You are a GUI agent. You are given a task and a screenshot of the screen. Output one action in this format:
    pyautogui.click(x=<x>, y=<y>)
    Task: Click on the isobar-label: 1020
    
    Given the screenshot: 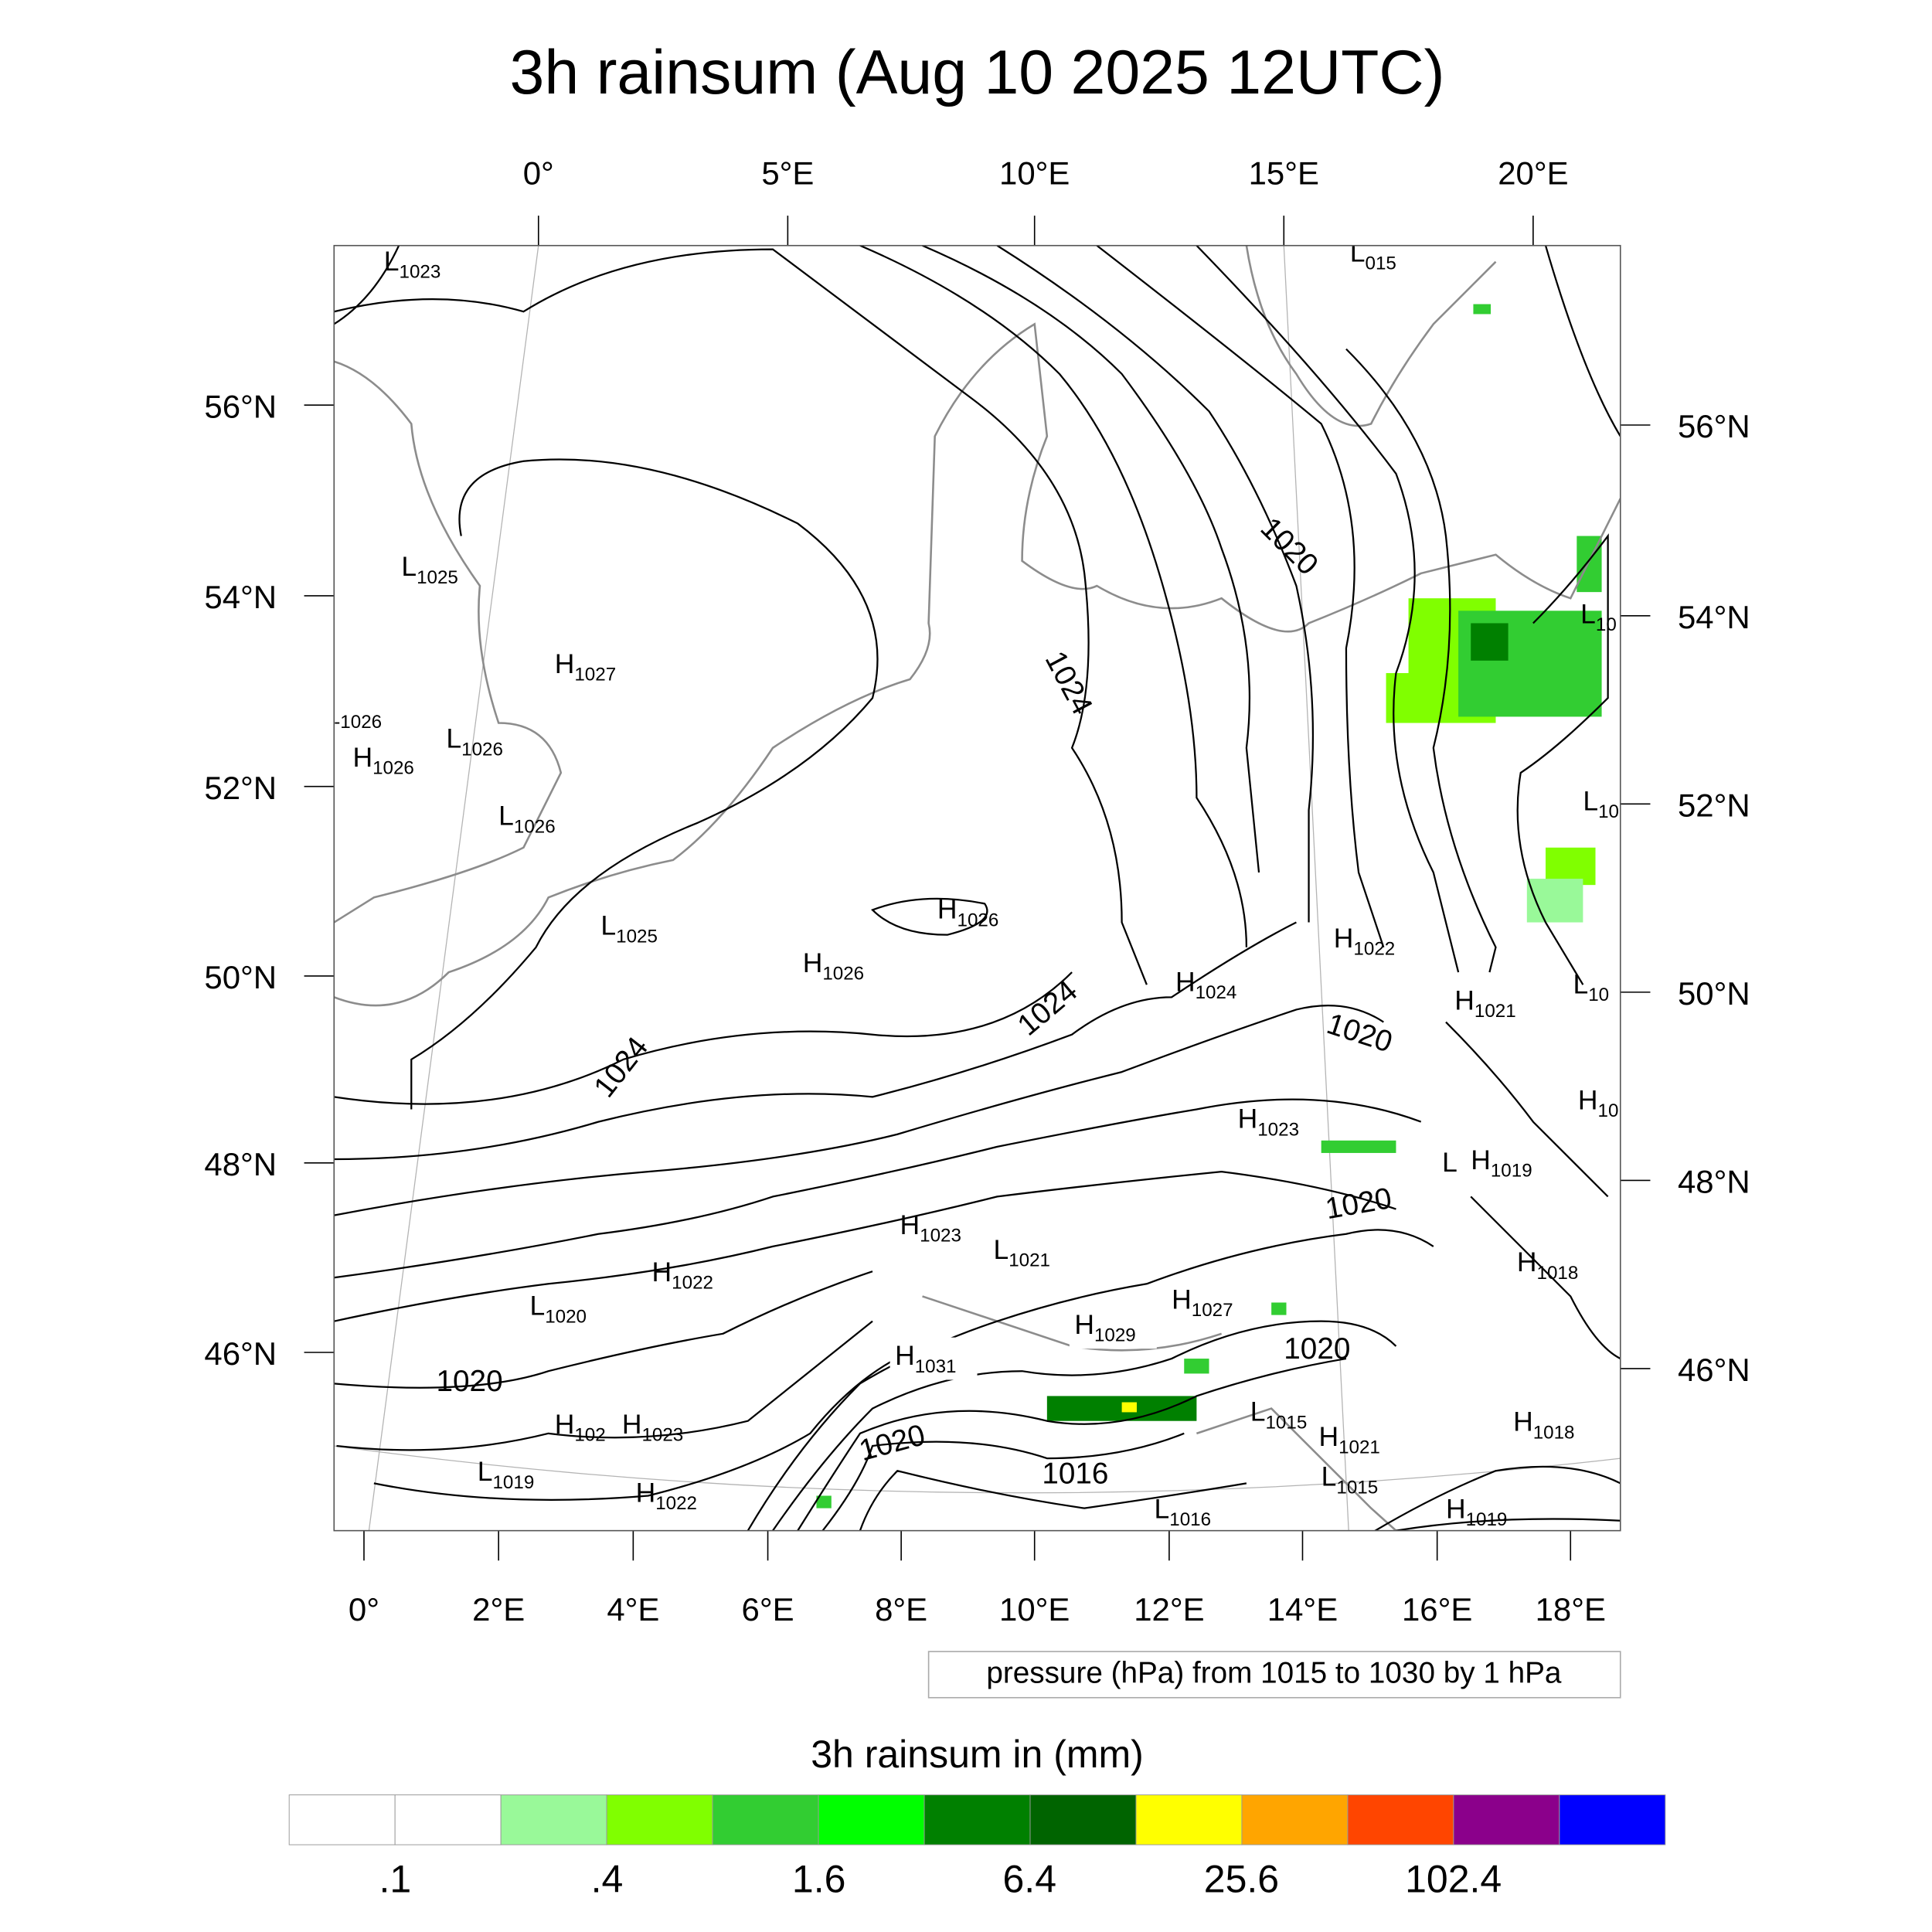 What is the action you would take?
    pyautogui.click(x=470, y=1382)
    